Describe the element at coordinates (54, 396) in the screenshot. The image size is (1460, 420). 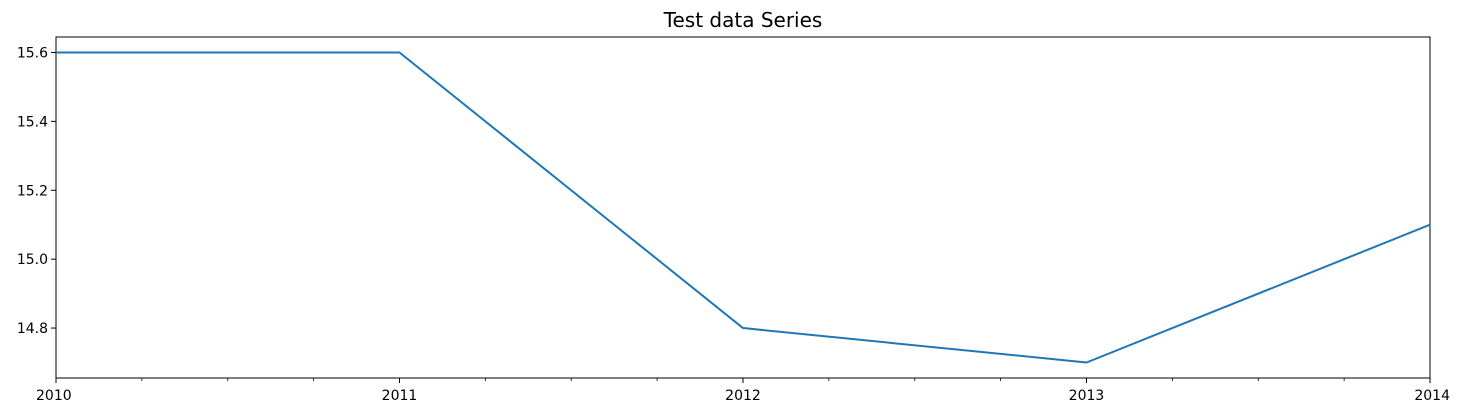
I see `x-tick-label: 2010` at that location.